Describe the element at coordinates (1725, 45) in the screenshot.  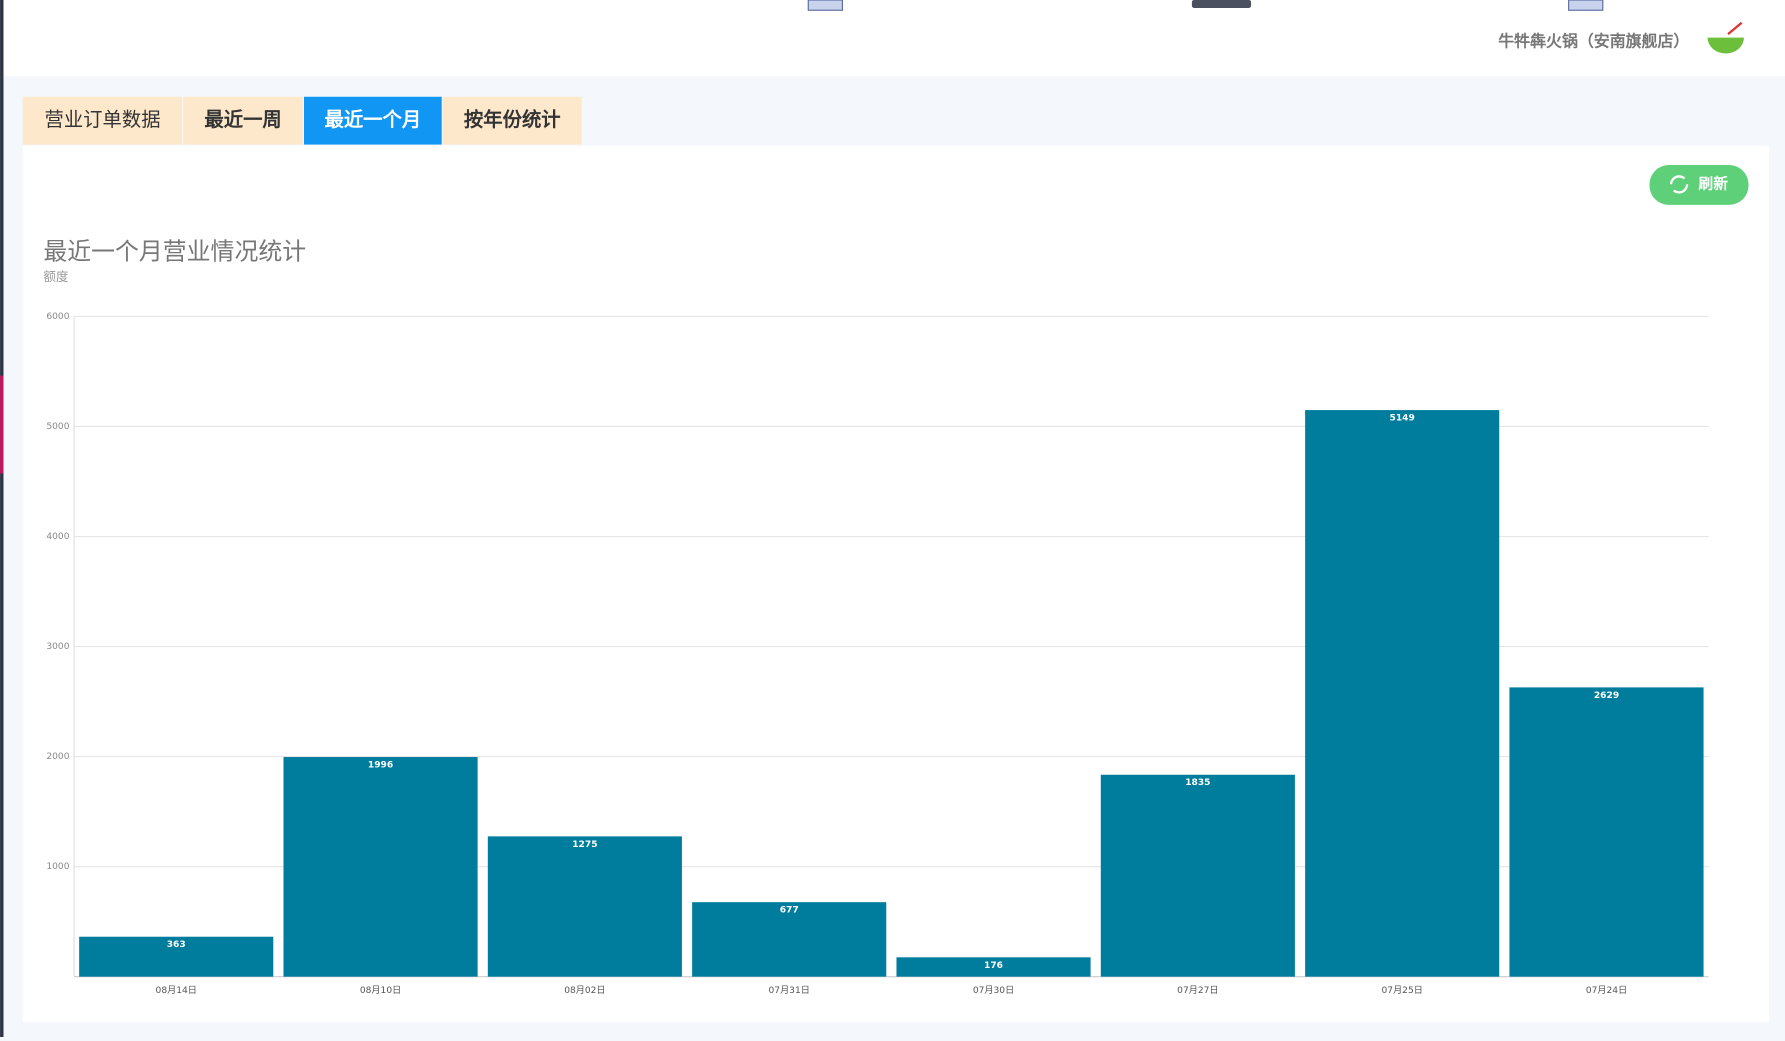
I see `logo` at that location.